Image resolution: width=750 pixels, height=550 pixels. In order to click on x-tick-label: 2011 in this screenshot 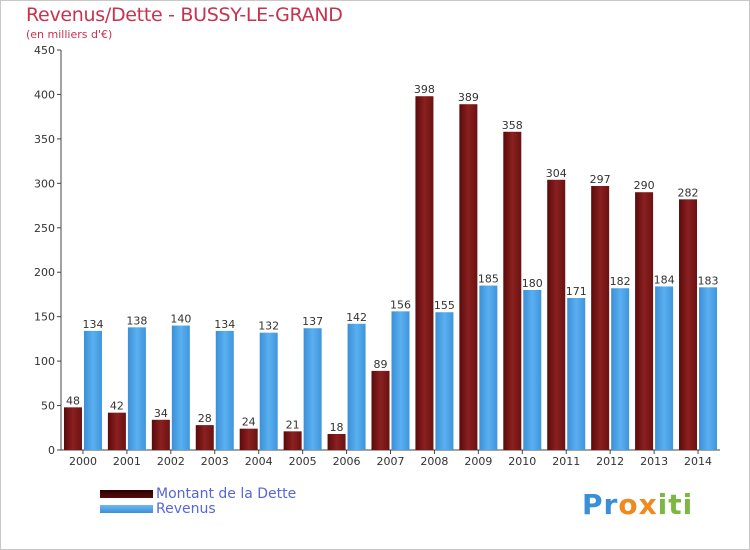, I will do `click(566, 461)`.